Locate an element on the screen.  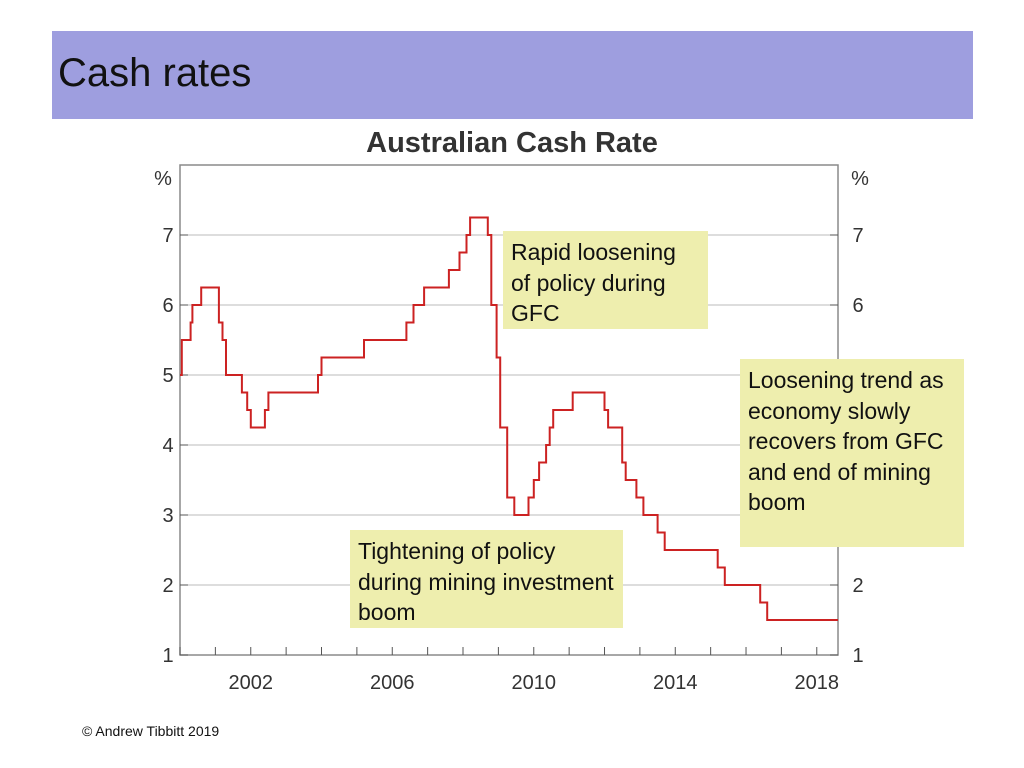
ytick-label-right-1: 1 is located at coordinates (857, 656).